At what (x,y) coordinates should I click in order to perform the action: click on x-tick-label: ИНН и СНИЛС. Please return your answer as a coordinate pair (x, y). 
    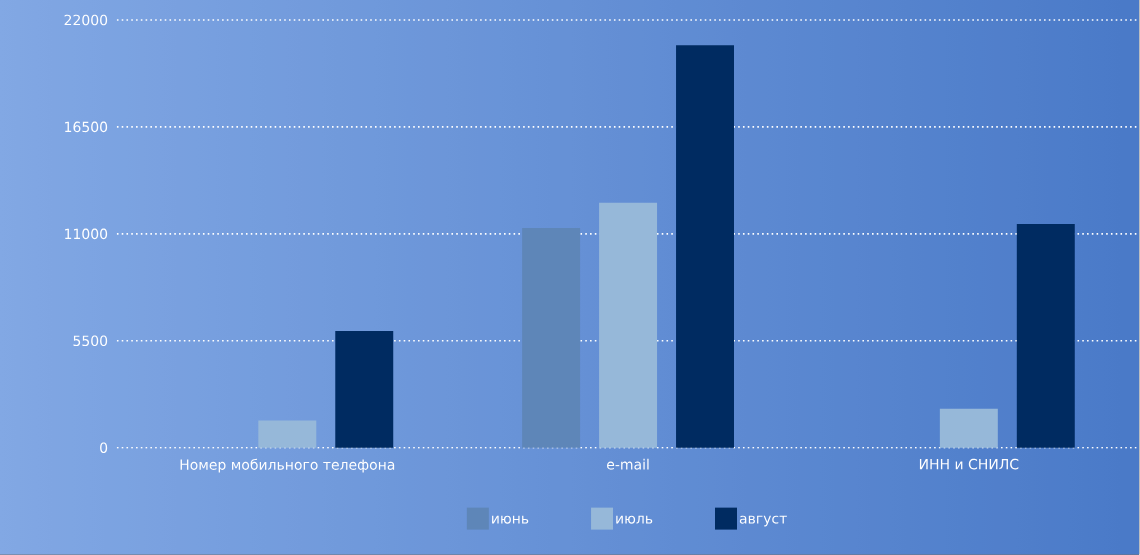
    Looking at the image, I should click on (969, 464).